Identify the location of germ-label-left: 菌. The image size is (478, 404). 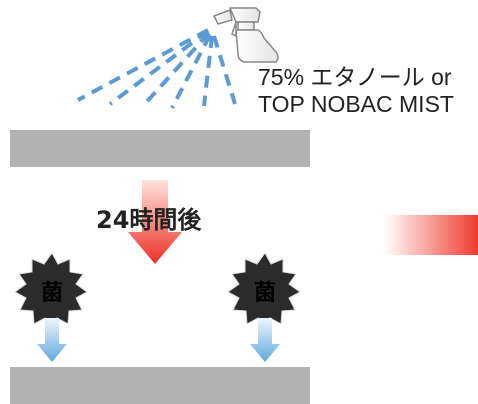
(52, 293).